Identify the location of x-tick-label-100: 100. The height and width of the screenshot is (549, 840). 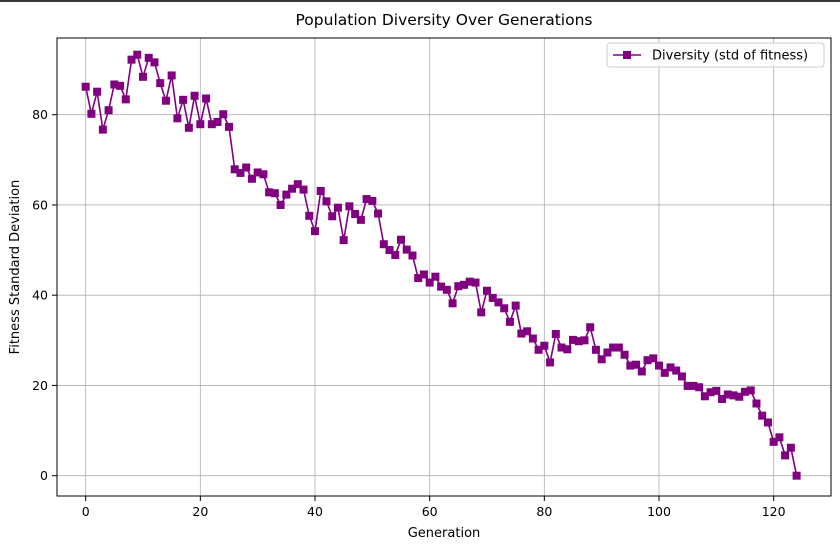
(659, 511).